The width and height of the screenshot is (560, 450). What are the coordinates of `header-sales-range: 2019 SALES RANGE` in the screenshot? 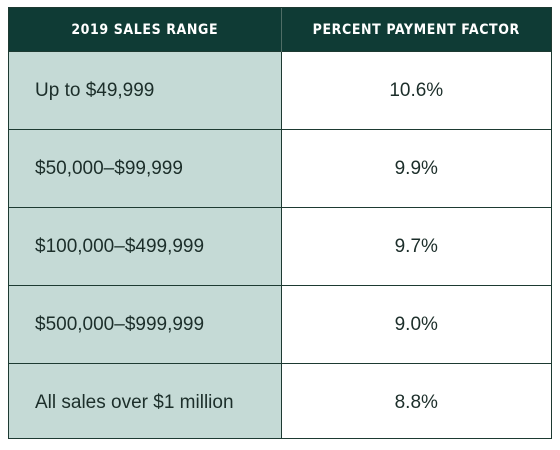 It's located at (145, 30).